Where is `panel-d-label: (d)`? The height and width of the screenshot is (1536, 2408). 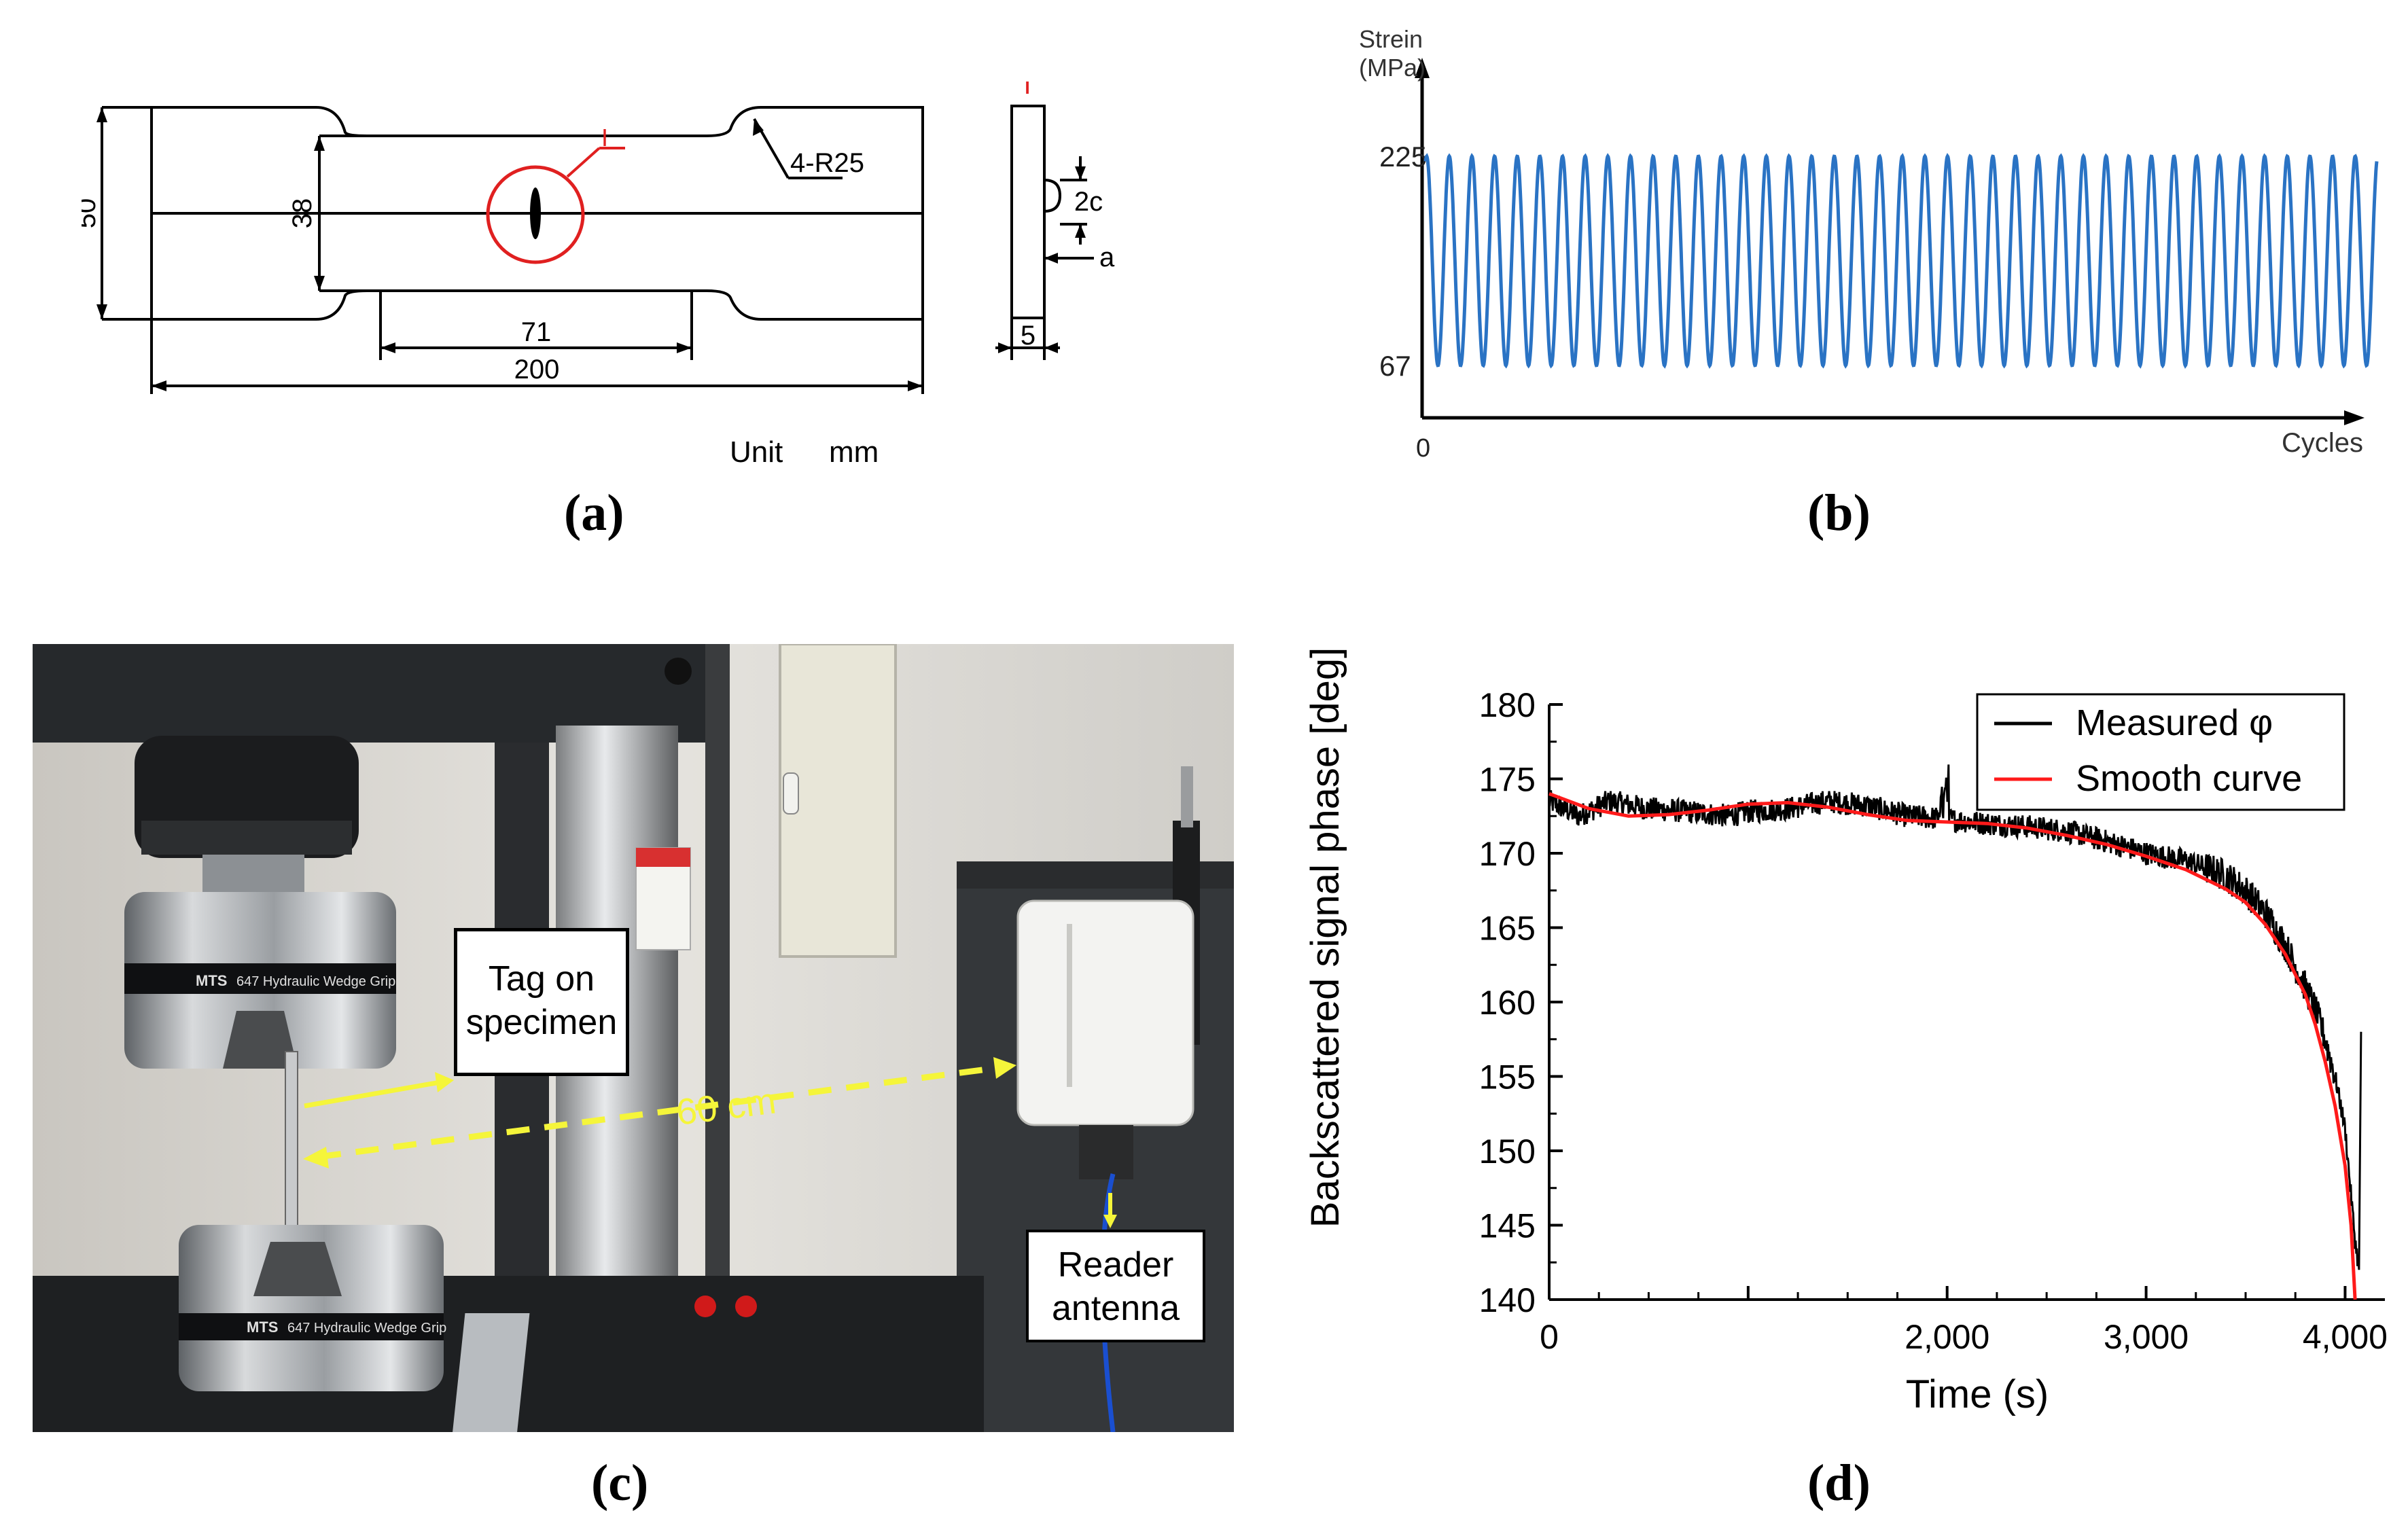
panel-d-label: (d) is located at coordinates (1839, 1483).